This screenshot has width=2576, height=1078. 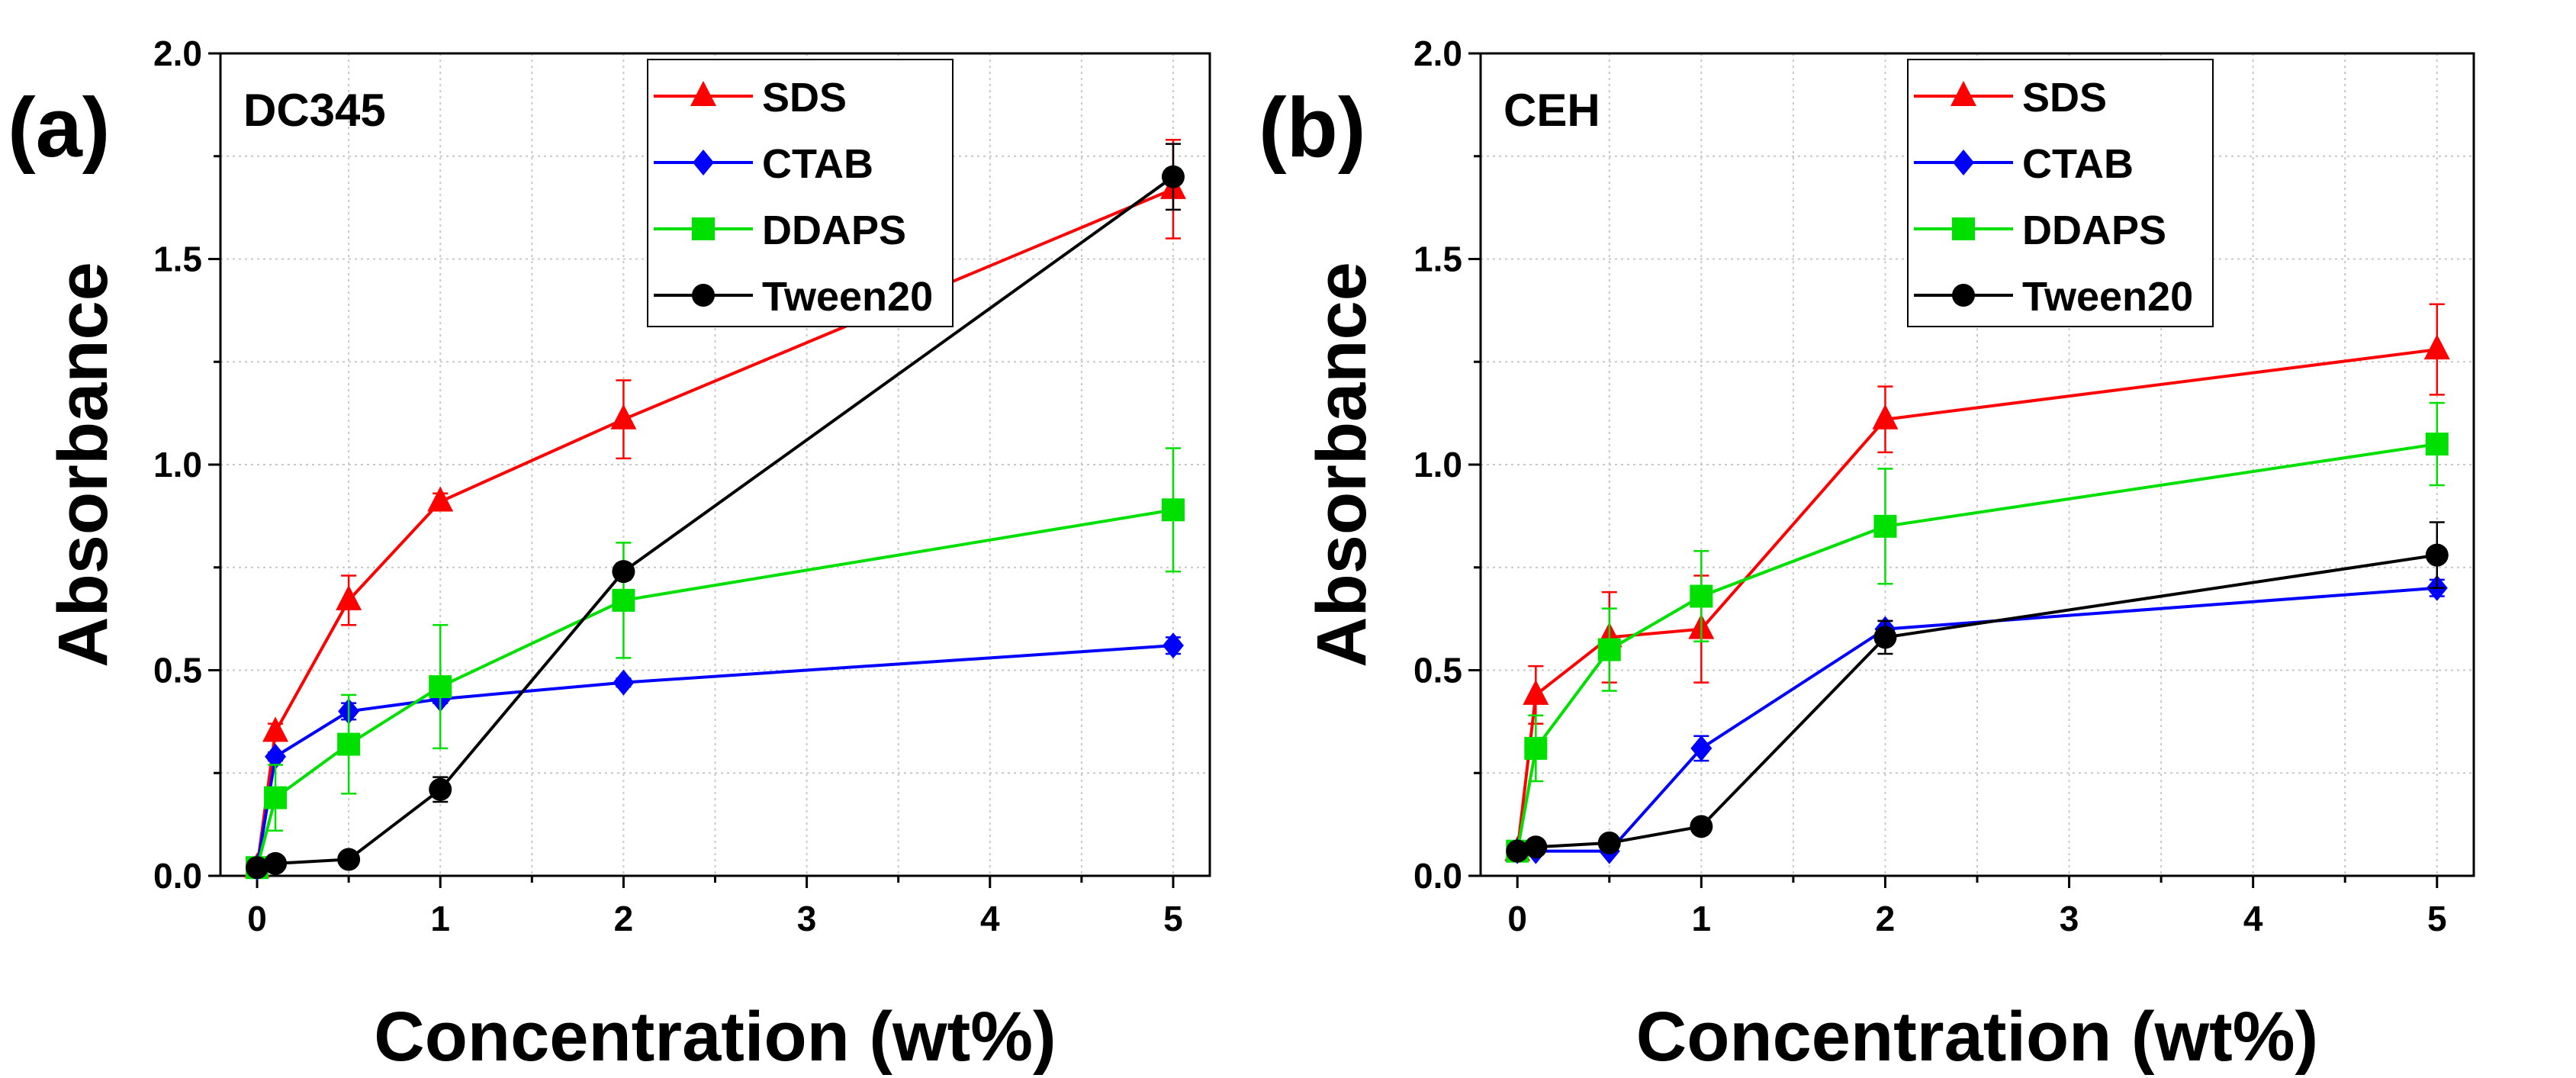 I want to click on panel-label: (b), so click(x=1312, y=128).